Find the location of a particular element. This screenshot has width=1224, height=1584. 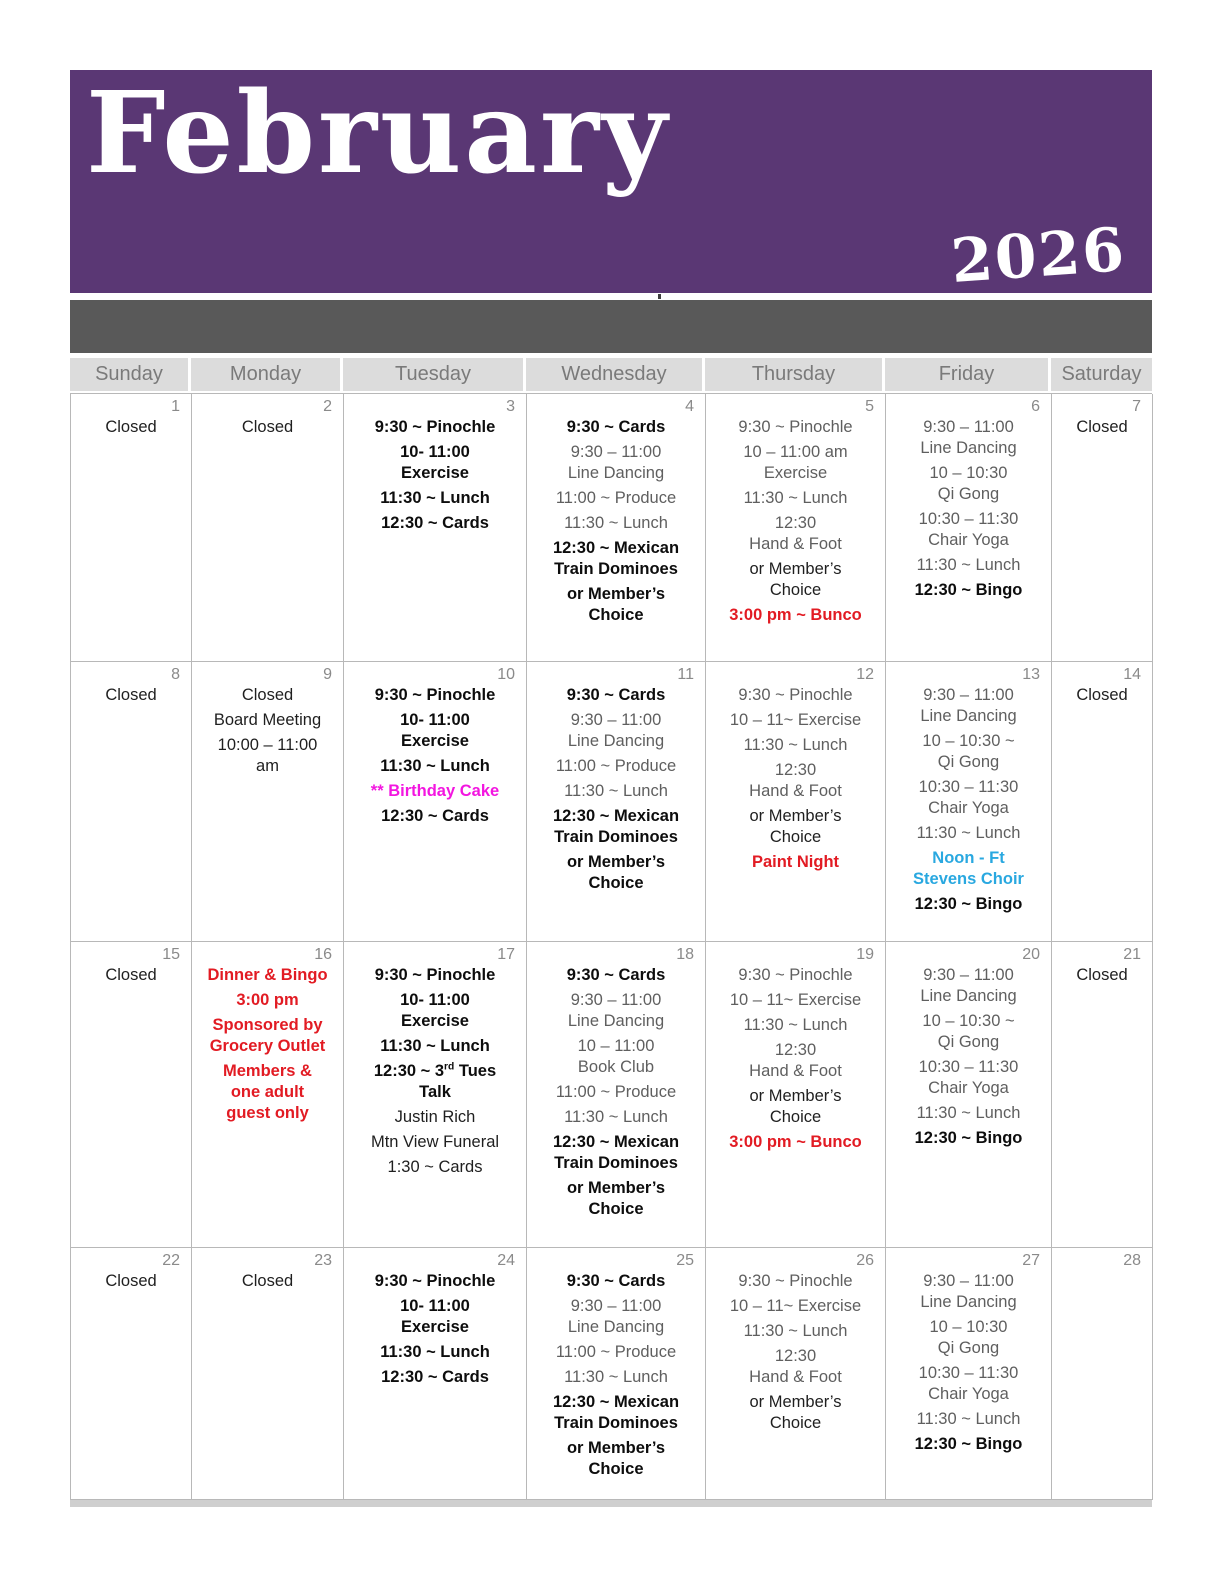

day-cell-14: 14 Closed is located at coordinates (1102, 802).